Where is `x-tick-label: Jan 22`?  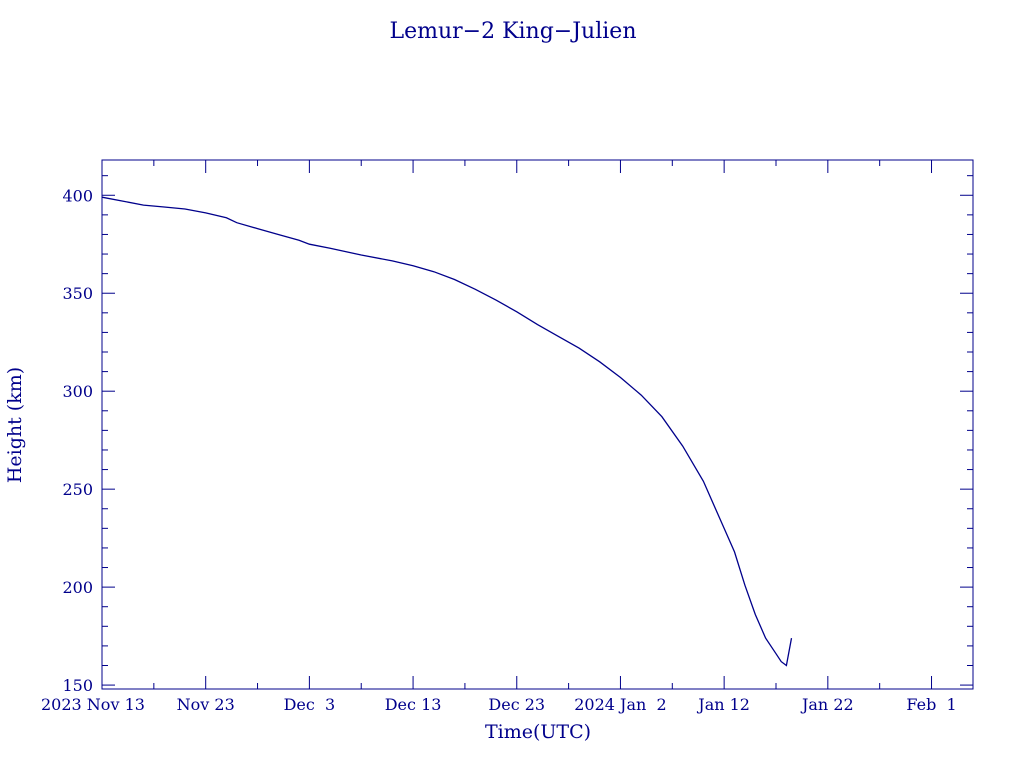 x-tick-label: Jan 22 is located at coordinates (827, 704).